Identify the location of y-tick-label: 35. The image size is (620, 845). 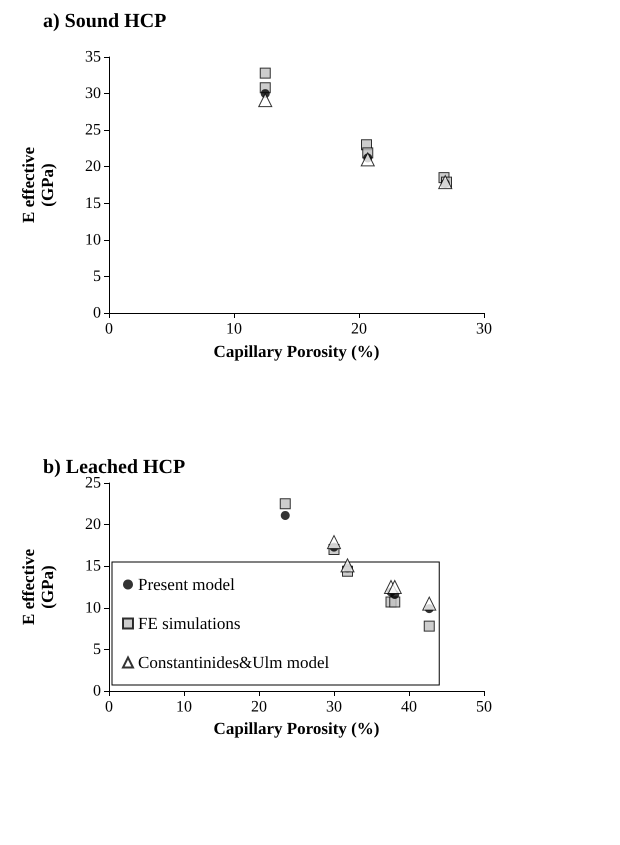
(93, 57).